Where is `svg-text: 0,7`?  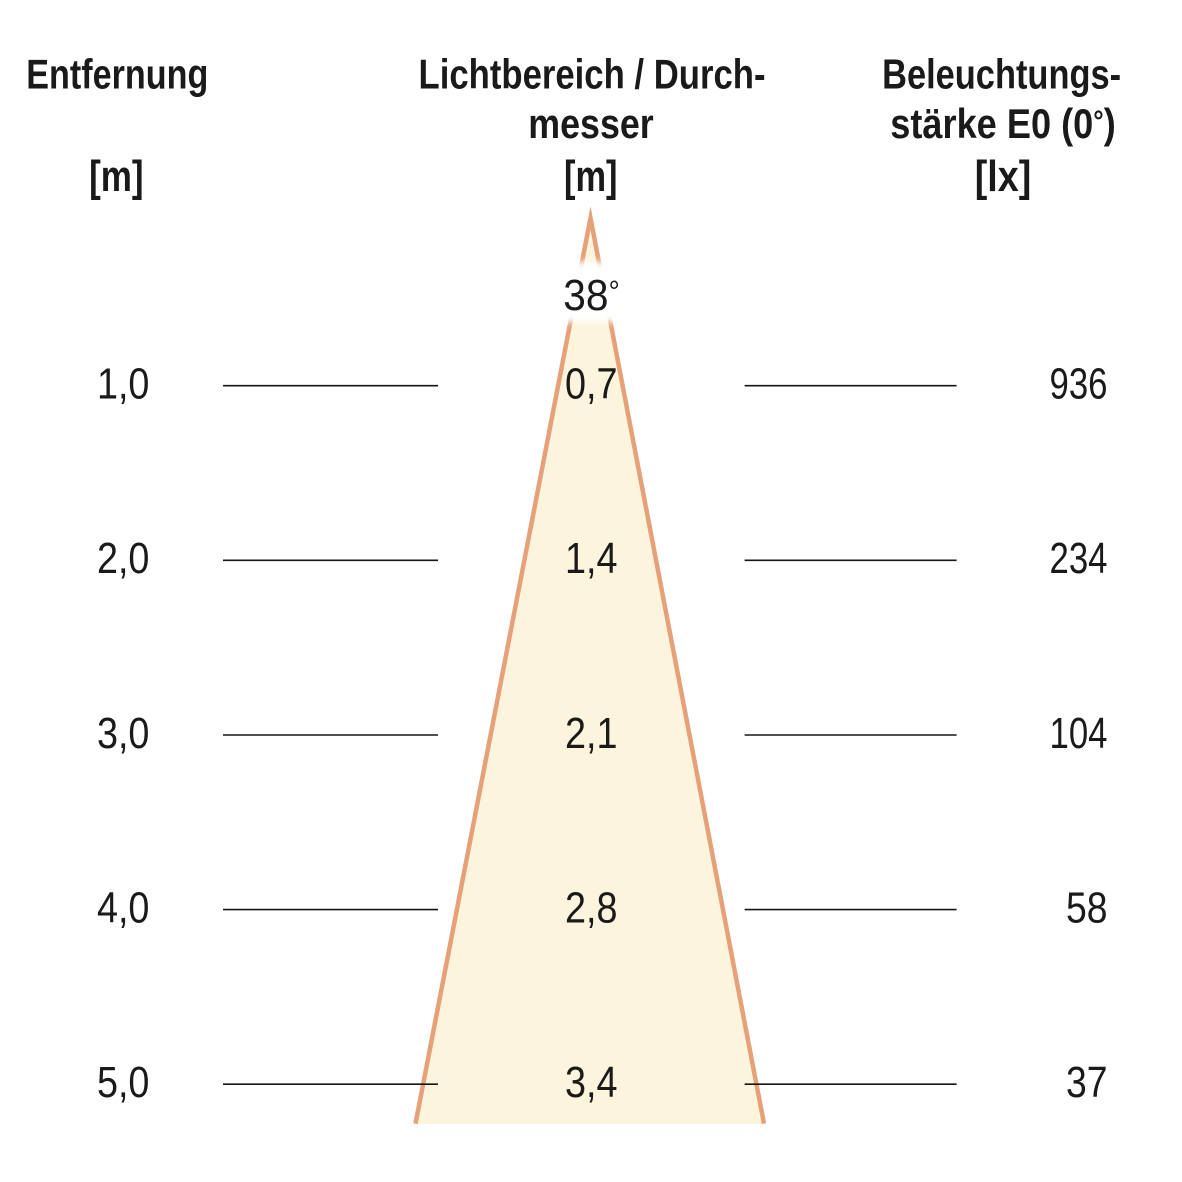 svg-text: 0,7 is located at coordinates (591, 385).